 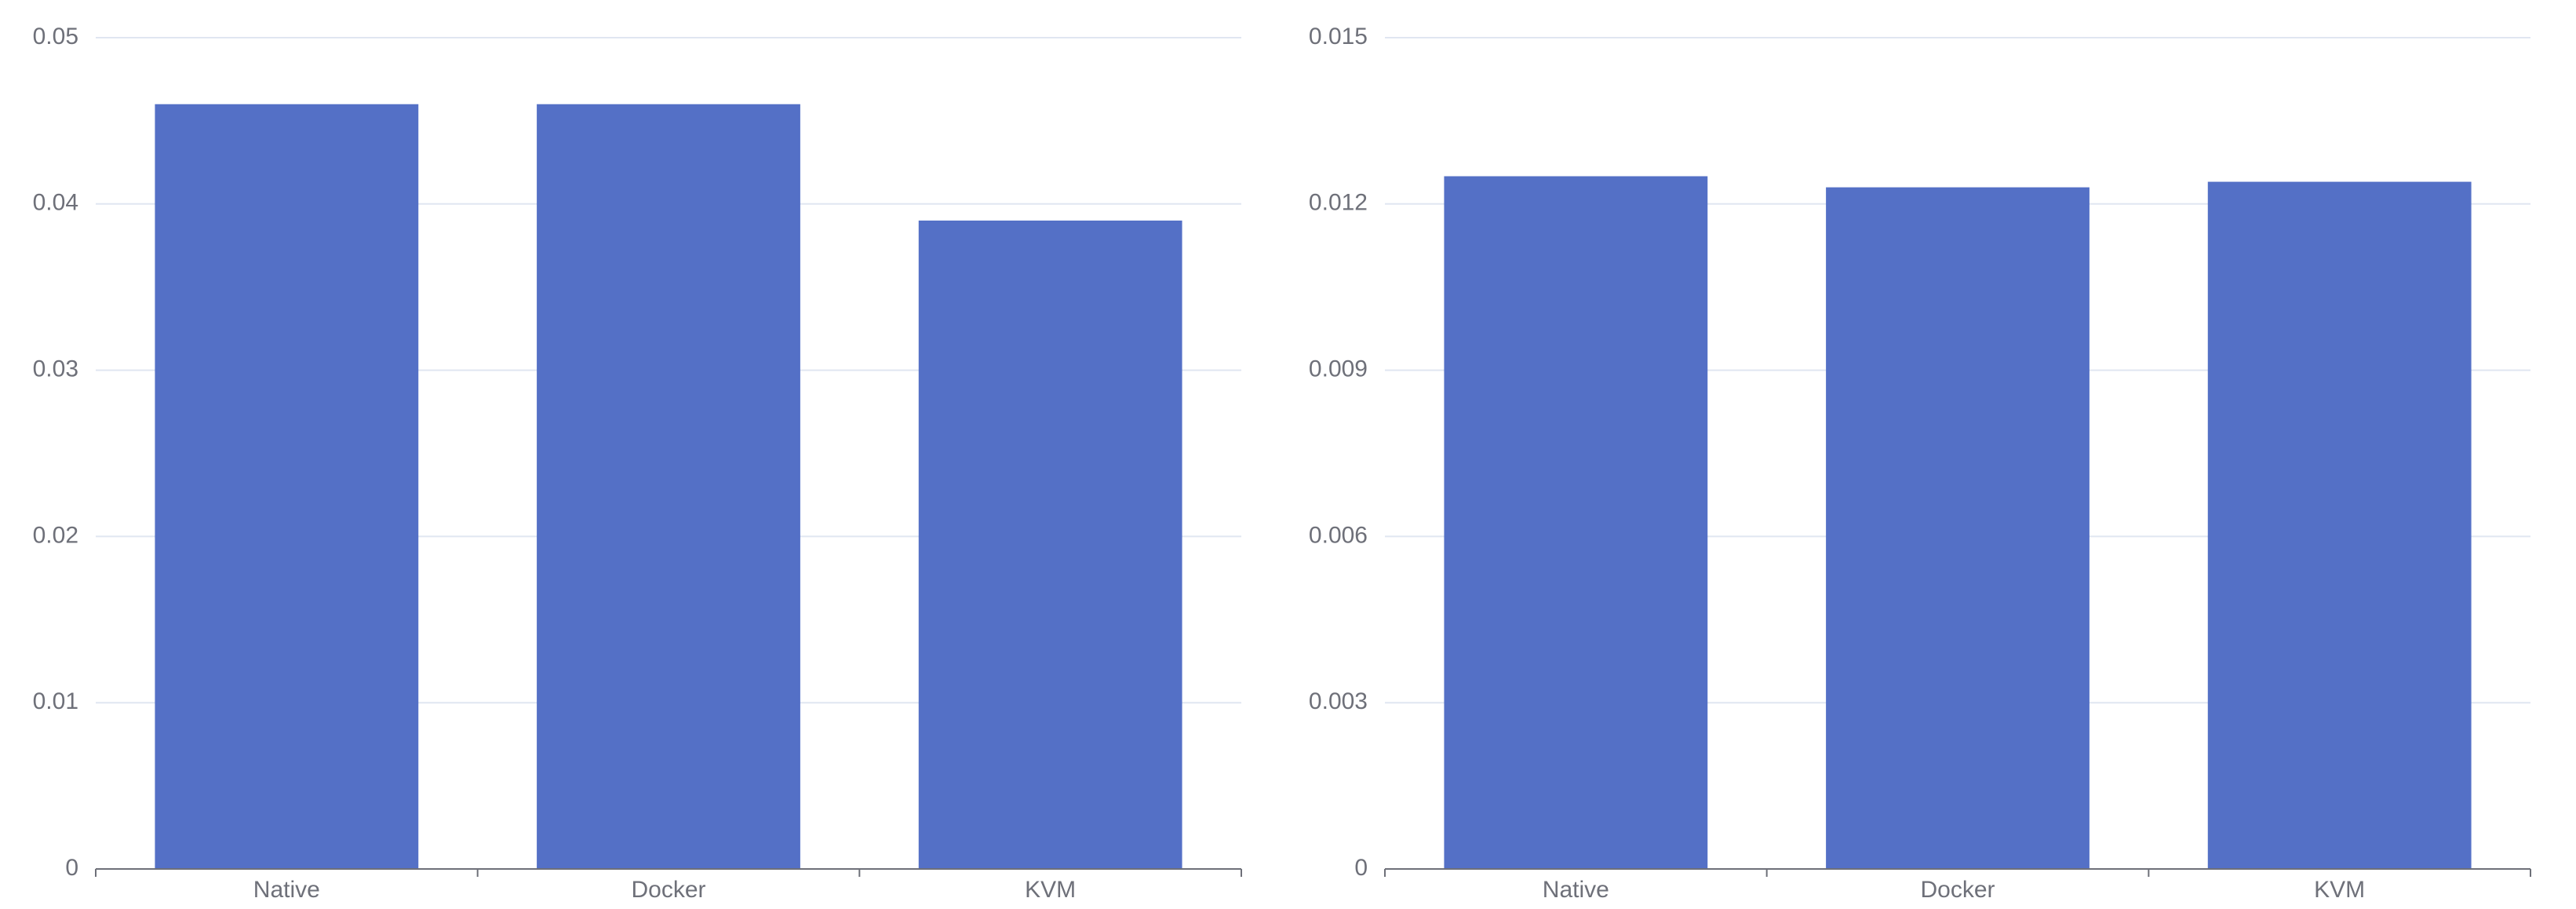 I want to click on y-tick-label: 0.006, so click(x=1338, y=535).